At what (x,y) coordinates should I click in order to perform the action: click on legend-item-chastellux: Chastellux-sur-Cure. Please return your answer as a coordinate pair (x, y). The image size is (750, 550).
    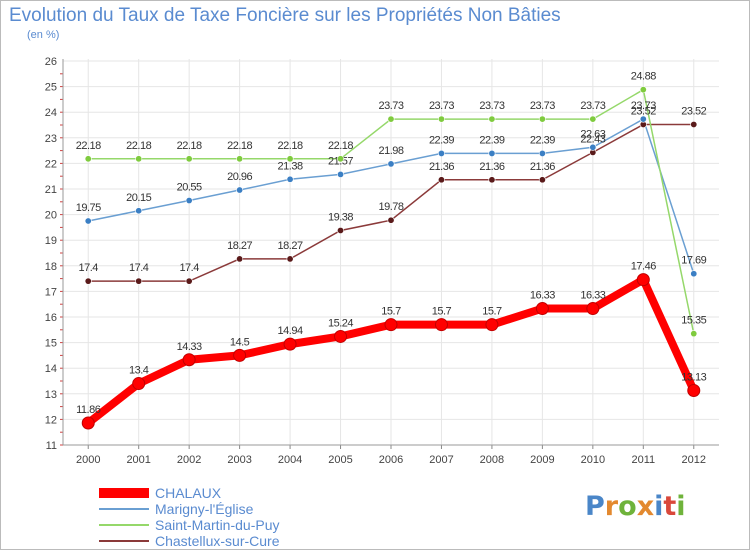
    Looking at the image, I should click on (189, 541).